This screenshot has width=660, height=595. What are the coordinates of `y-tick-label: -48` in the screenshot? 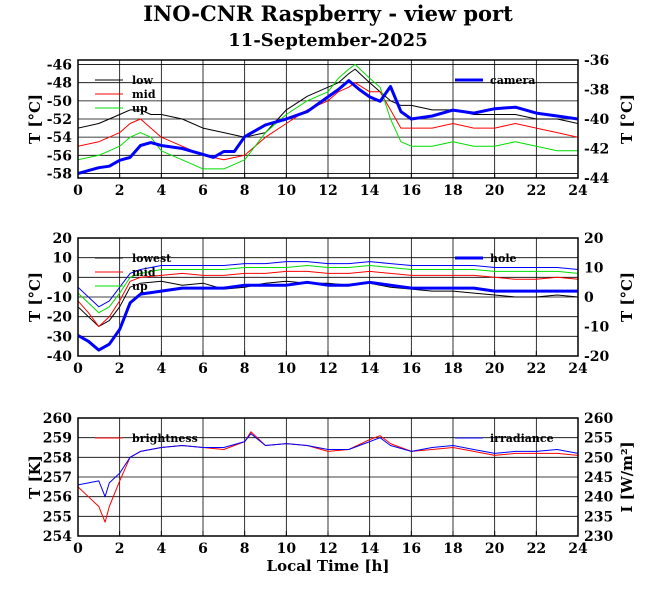 It's located at (59, 84).